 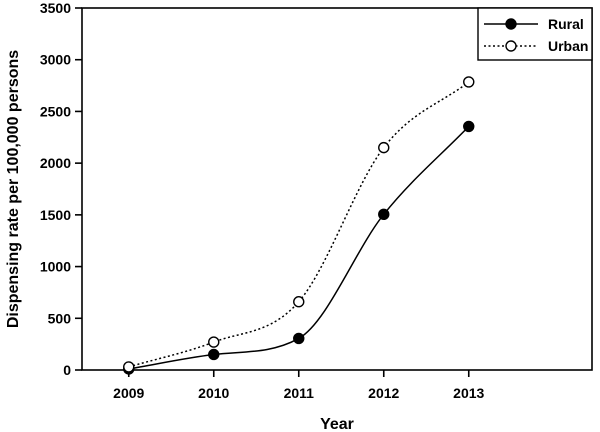 I want to click on x-tick-label: 2009, so click(x=128, y=393).